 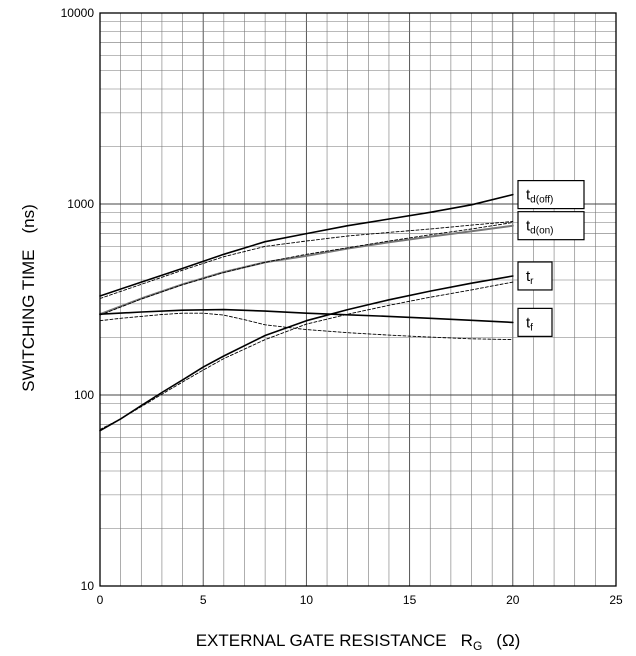 I want to click on x-axis-symbol: R, so click(x=467, y=640).